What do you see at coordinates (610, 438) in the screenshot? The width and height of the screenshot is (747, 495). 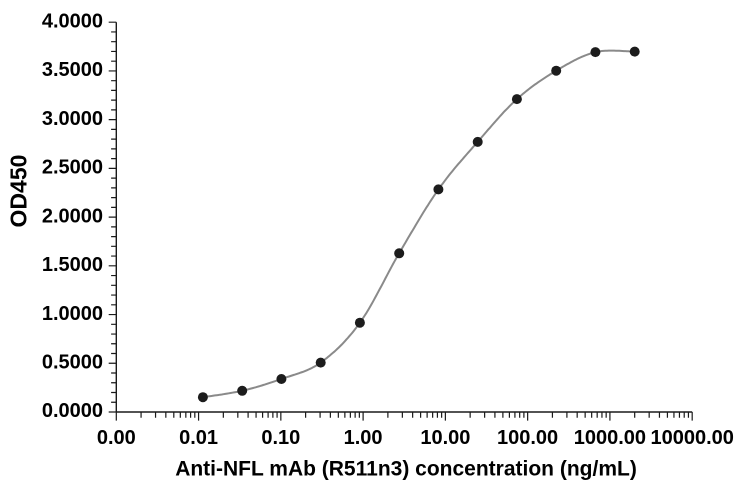 I see `svg-text: 1000.00` at bounding box center [610, 438].